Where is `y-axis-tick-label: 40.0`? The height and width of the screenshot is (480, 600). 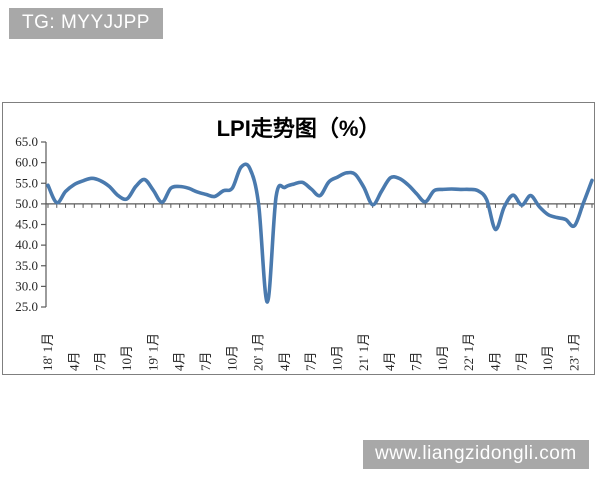
y-axis-tick-label: 40.0 is located at coordinates (26, 244).